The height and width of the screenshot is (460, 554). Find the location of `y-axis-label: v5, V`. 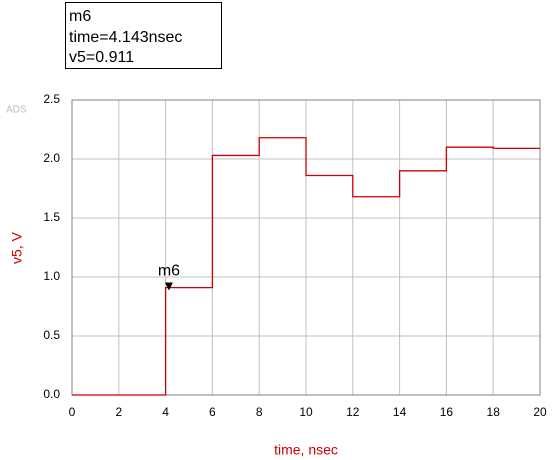

y-axis-label: v5, V is located at coordinates (17, 247).